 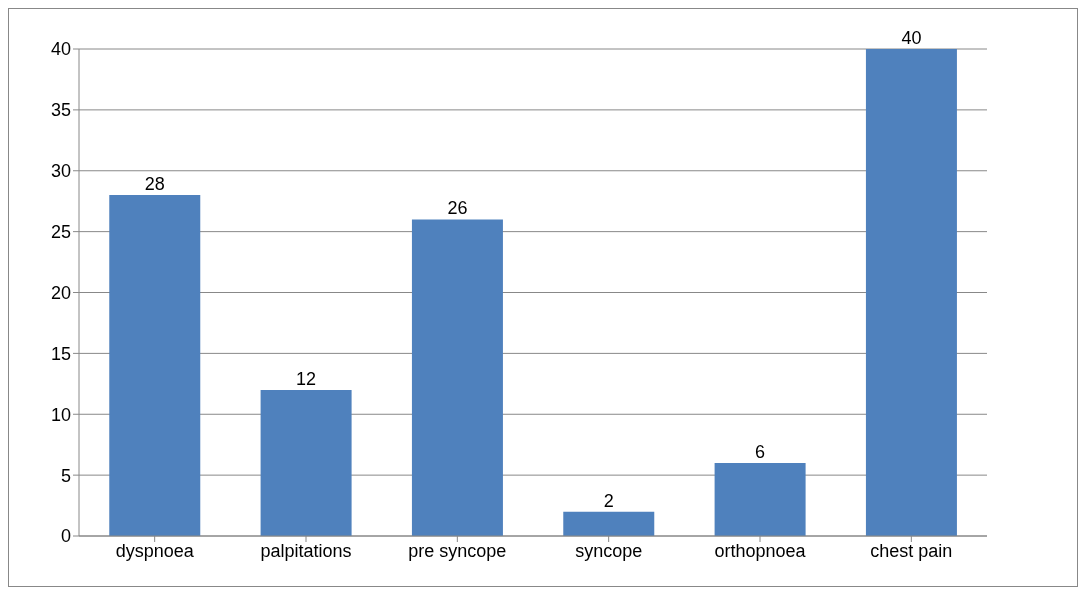 What do you see at coordinates (911, 38) in the screenshot?
I see `data-label: 40` at bounding box center [911, 38].